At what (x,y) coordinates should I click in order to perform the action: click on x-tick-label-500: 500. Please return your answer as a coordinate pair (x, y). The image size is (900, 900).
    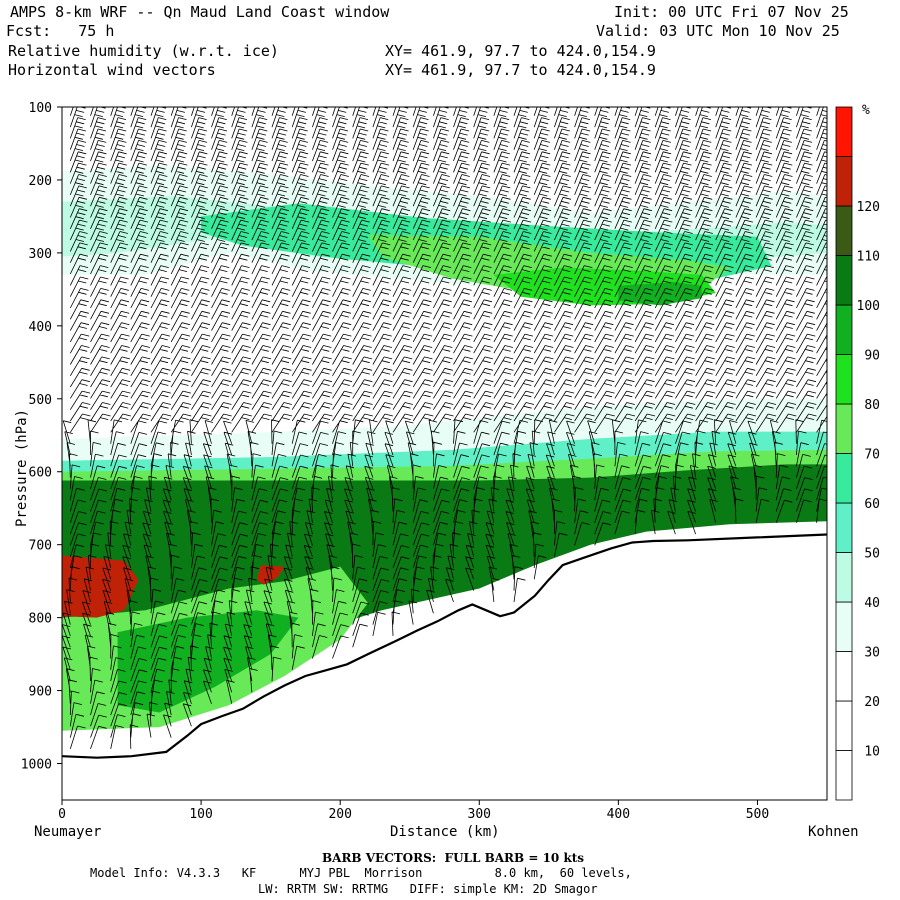
    Looking at the image, I should click on (757, 814).